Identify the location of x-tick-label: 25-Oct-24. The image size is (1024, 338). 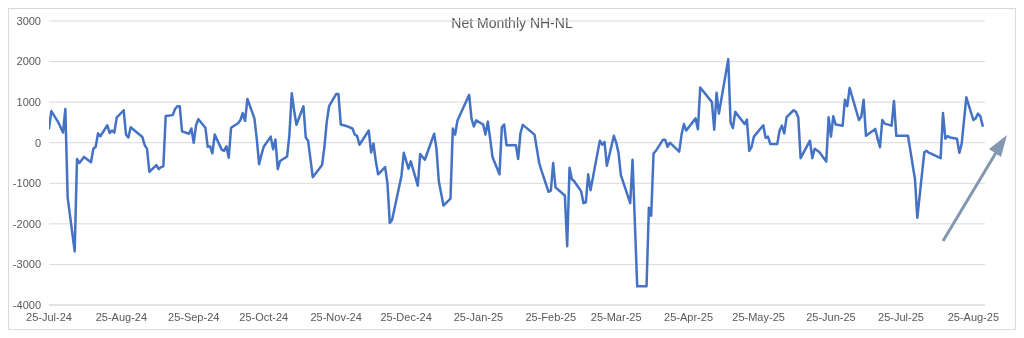
(264, 316).